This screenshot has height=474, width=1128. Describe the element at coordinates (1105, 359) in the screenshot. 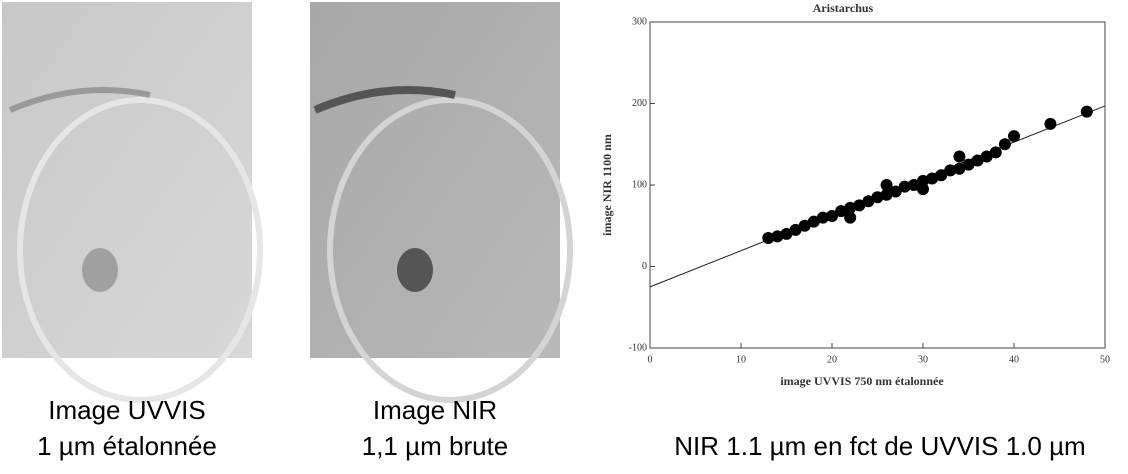

I see `x-tick-label: 50` at that location.